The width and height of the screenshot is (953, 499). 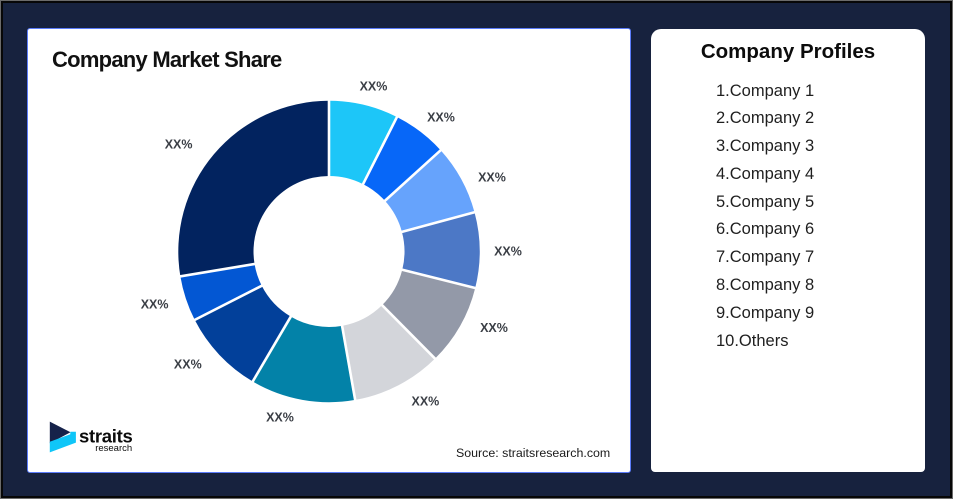 I want to click on svg-text: research, so click(x=113, y=448).